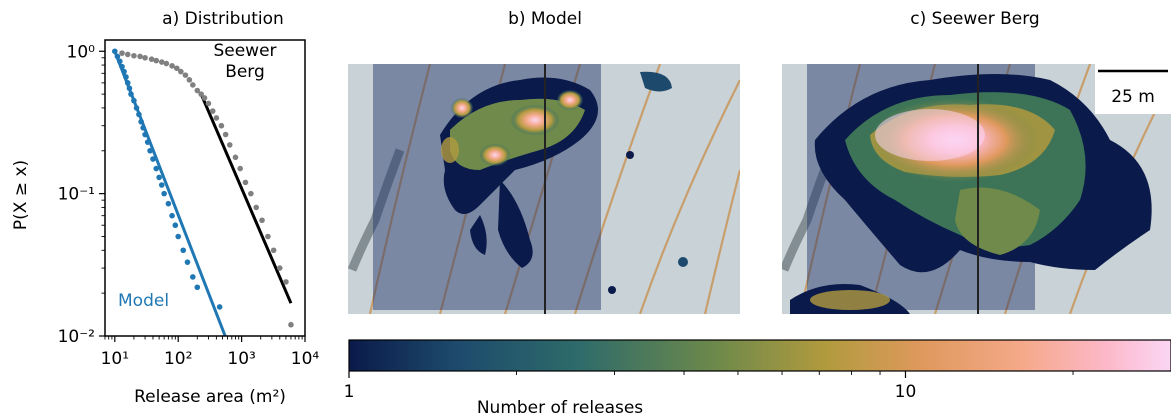 This screenshot has width=1171, height=419. I want to click on panel-b-title: b) Model, so click(545, 19).